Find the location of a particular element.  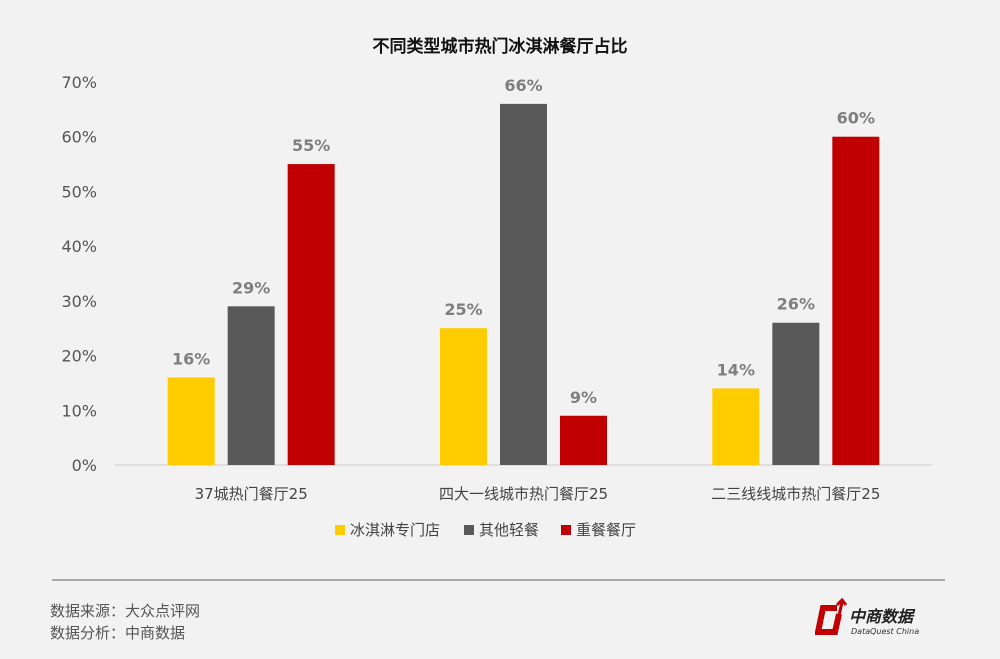

y-tick-label: 70% is located at coordinates (79, 82).